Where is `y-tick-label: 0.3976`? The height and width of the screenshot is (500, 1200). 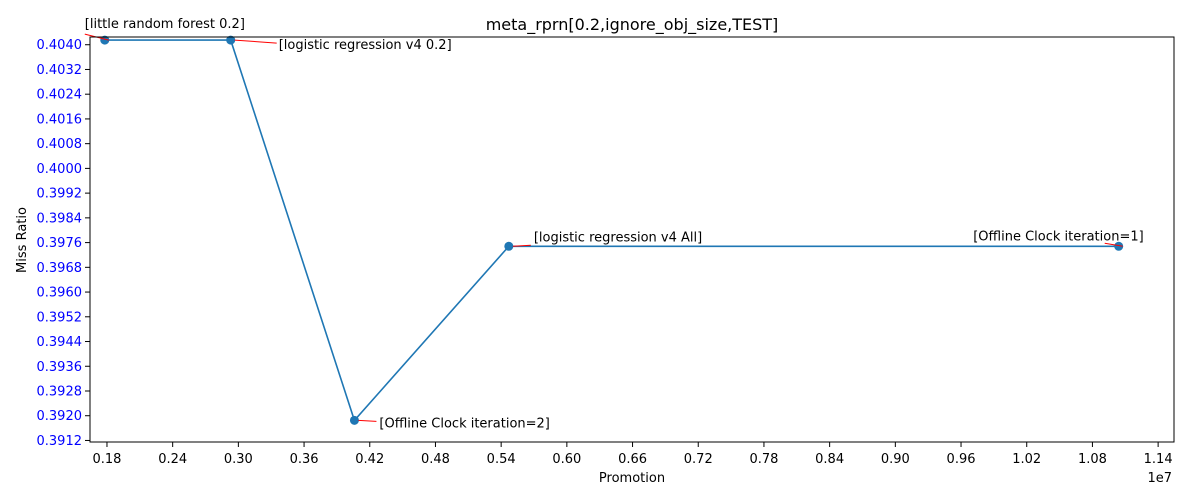
y-tick-label: 0.3976 is located at coordinates (60, 243).